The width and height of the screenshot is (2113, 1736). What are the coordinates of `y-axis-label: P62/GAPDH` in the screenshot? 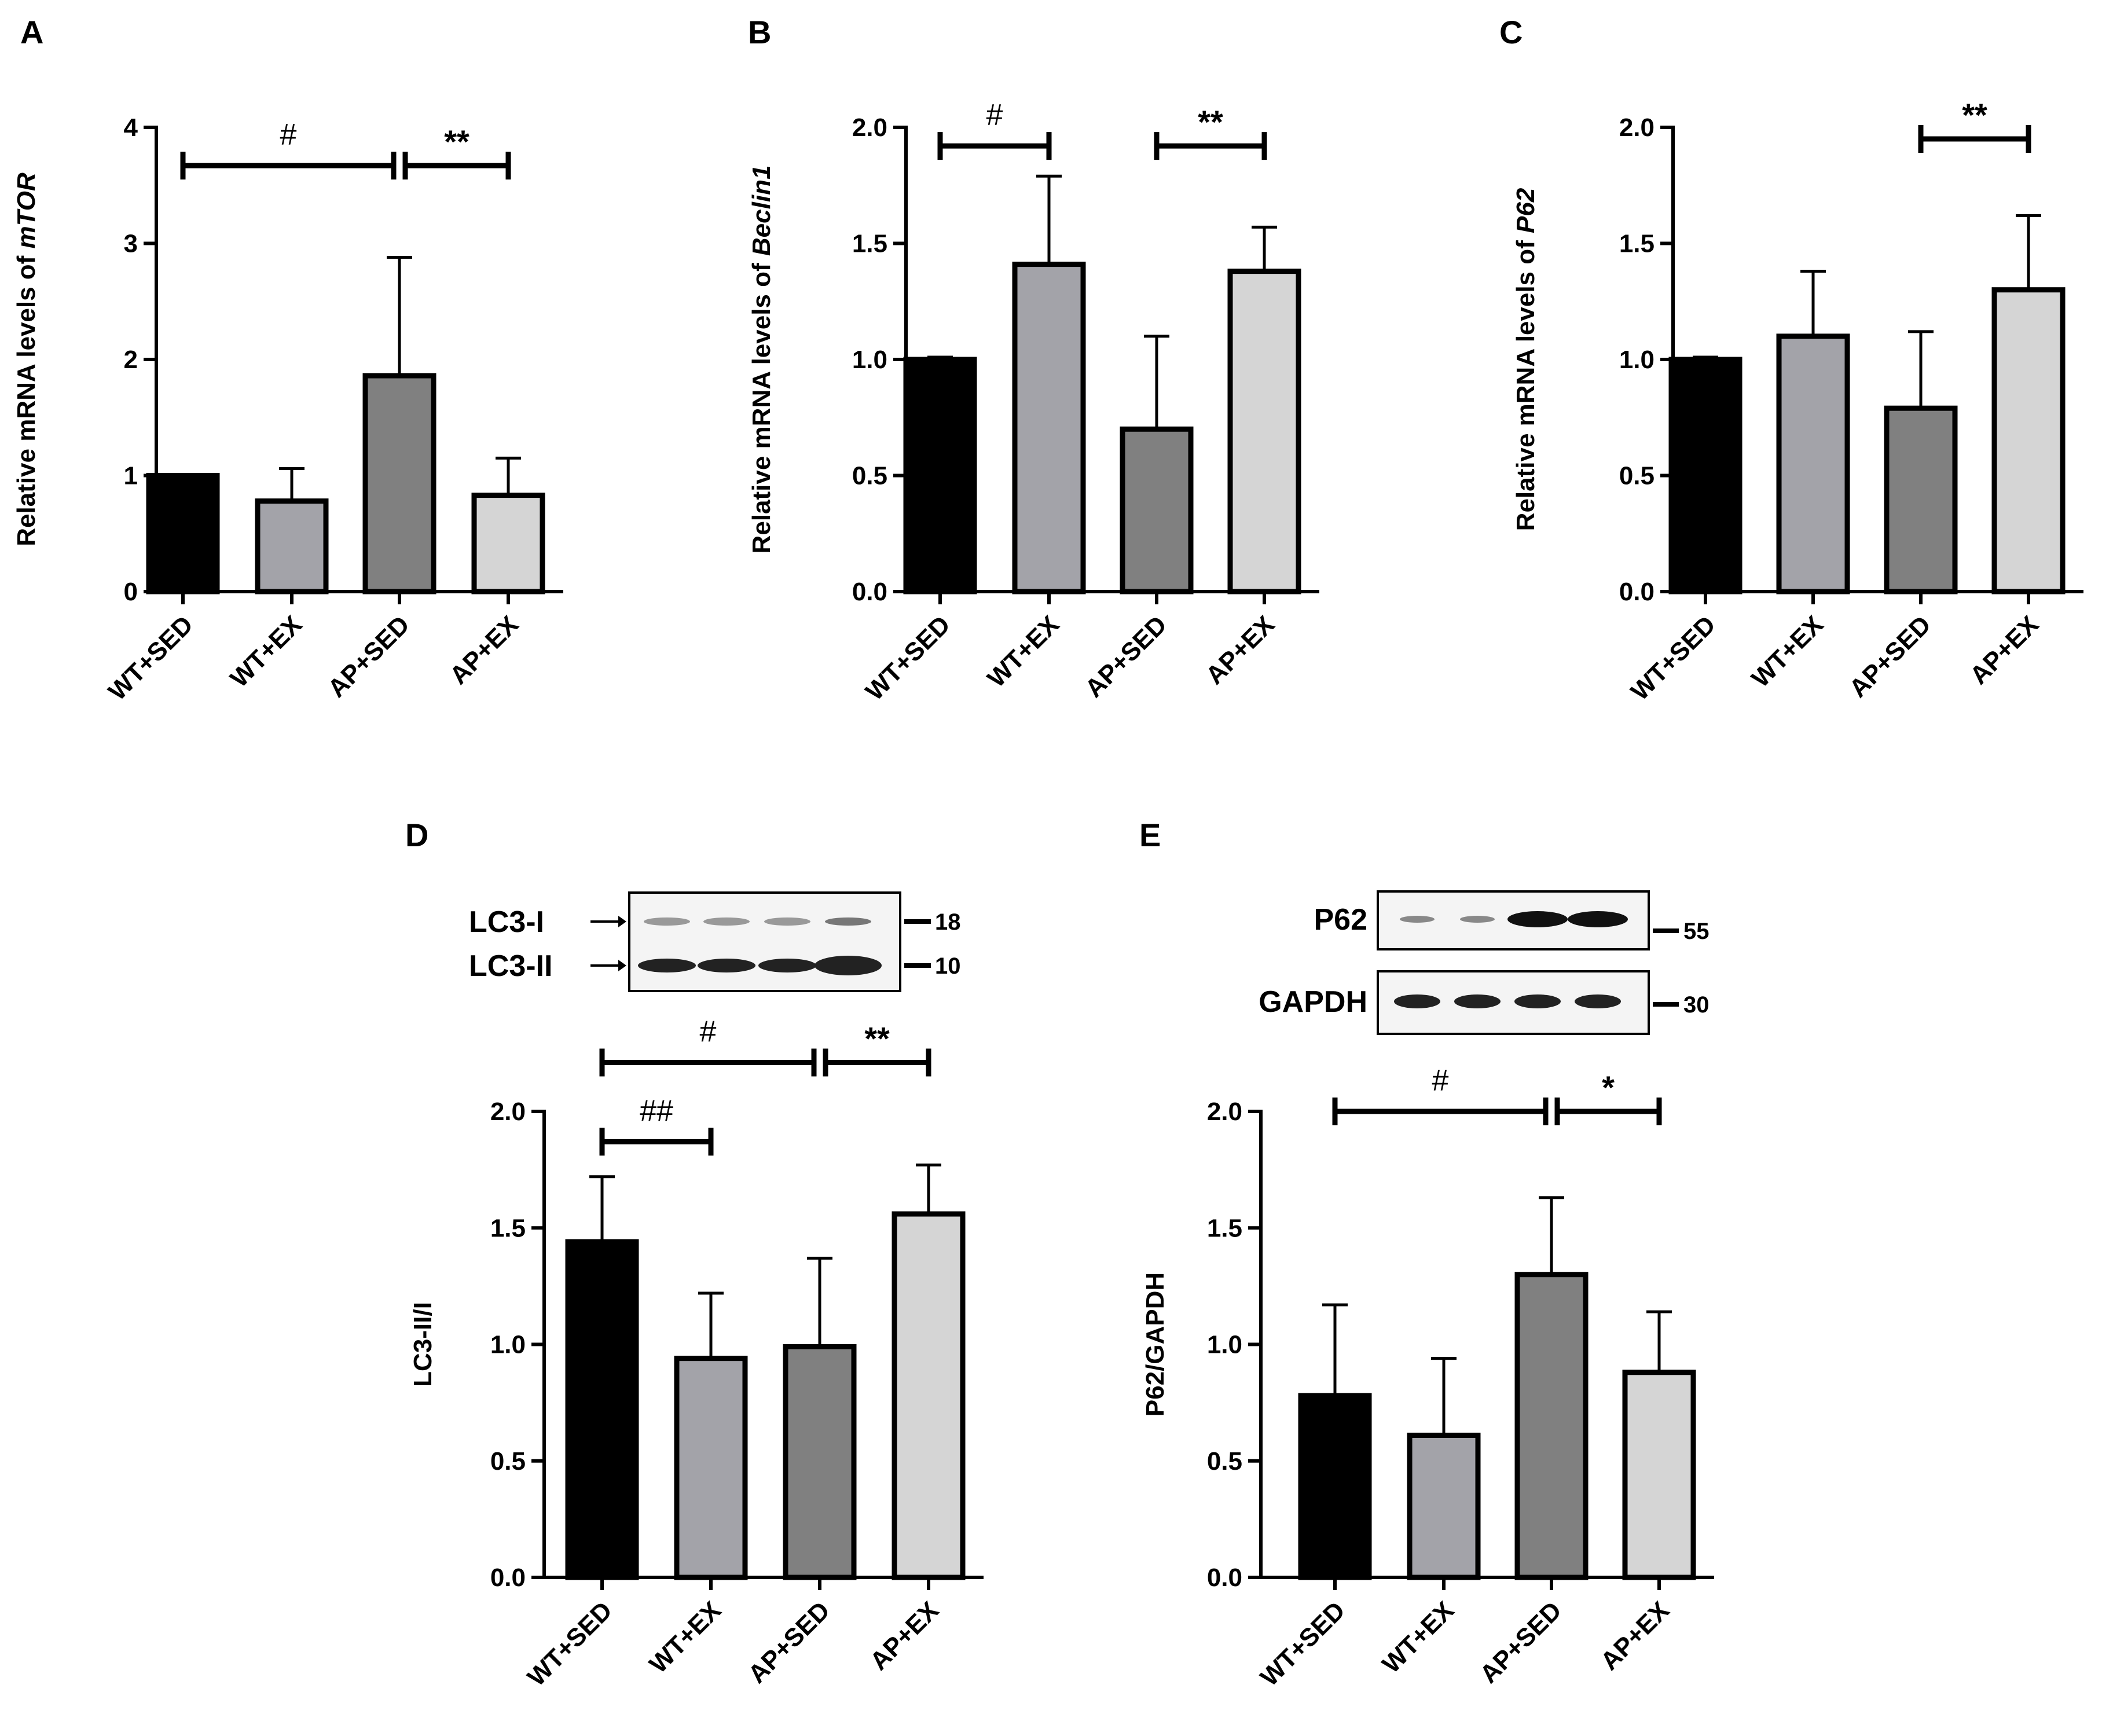 It's located at (1155, 1344).